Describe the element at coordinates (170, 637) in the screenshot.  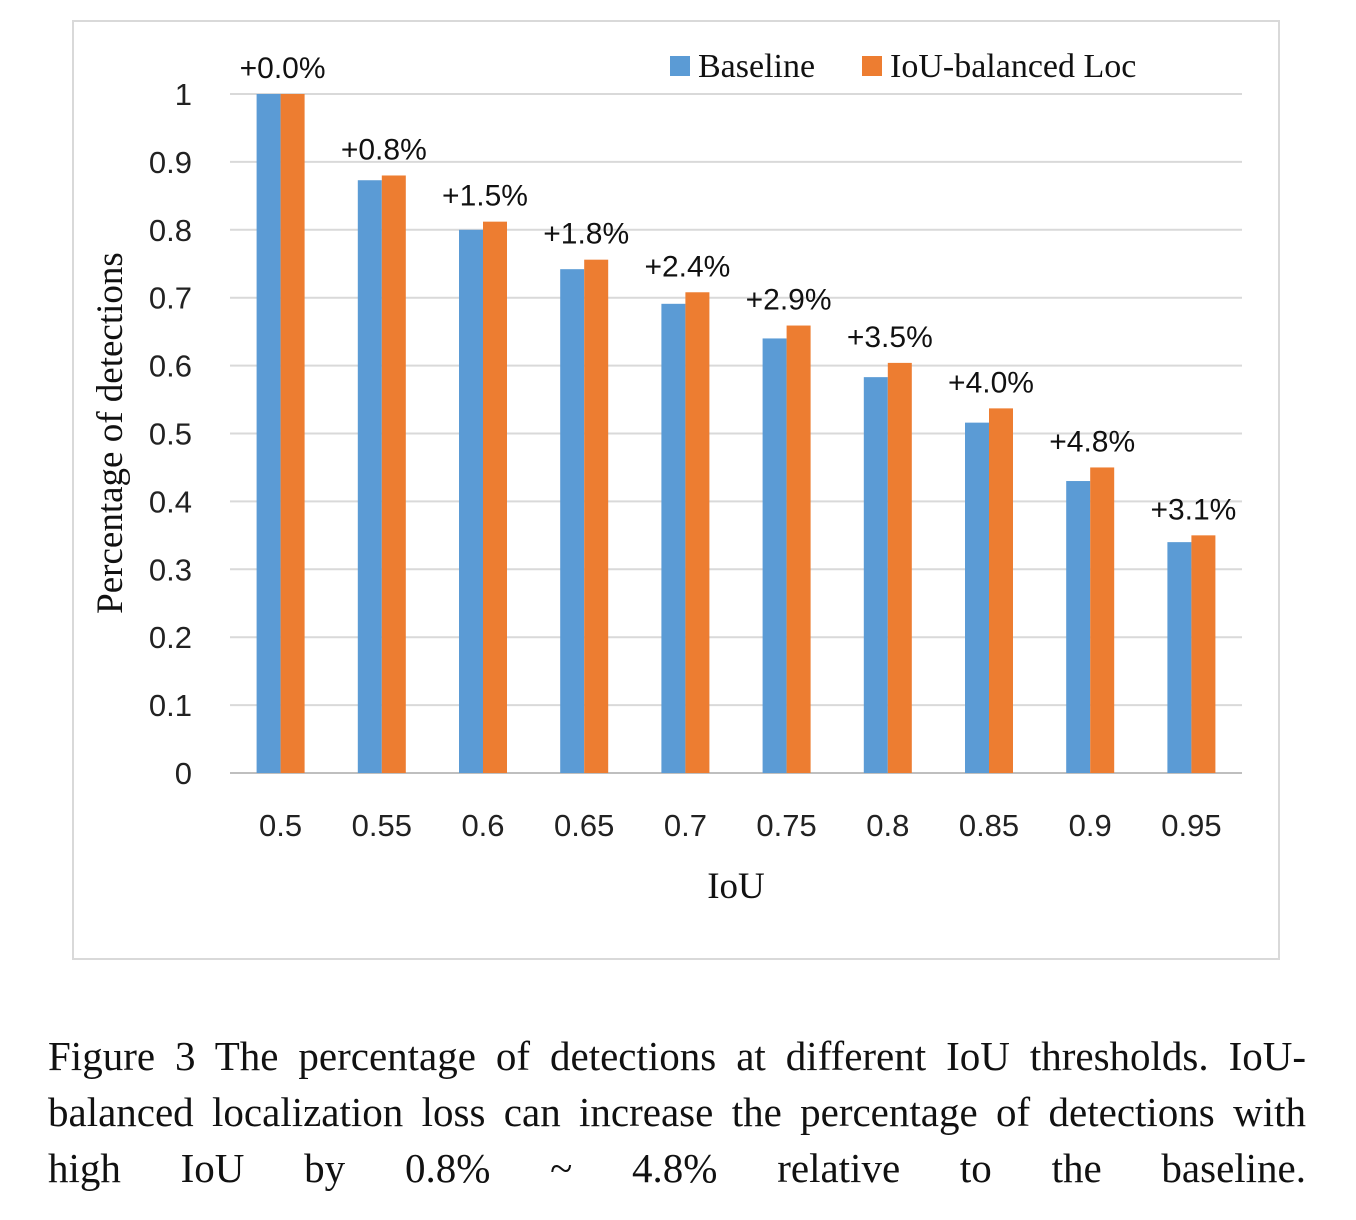
I see `y-tick-label: 0.2` at that location.